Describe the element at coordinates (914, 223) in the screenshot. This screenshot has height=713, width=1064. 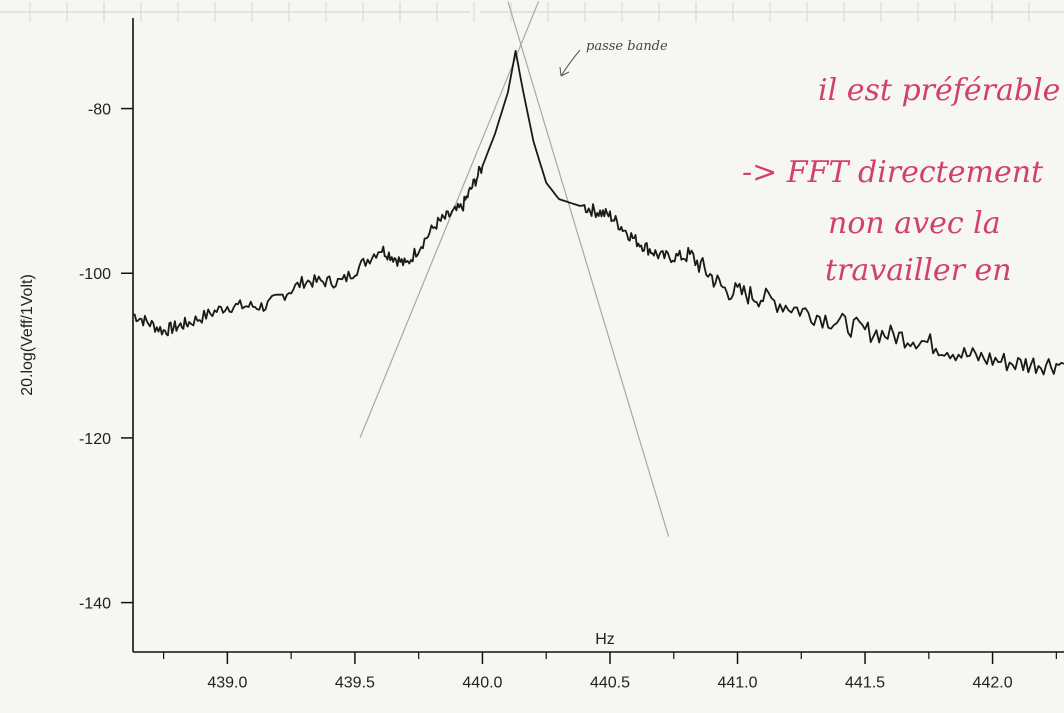
I see `note-line-3: non avec la` at that location.